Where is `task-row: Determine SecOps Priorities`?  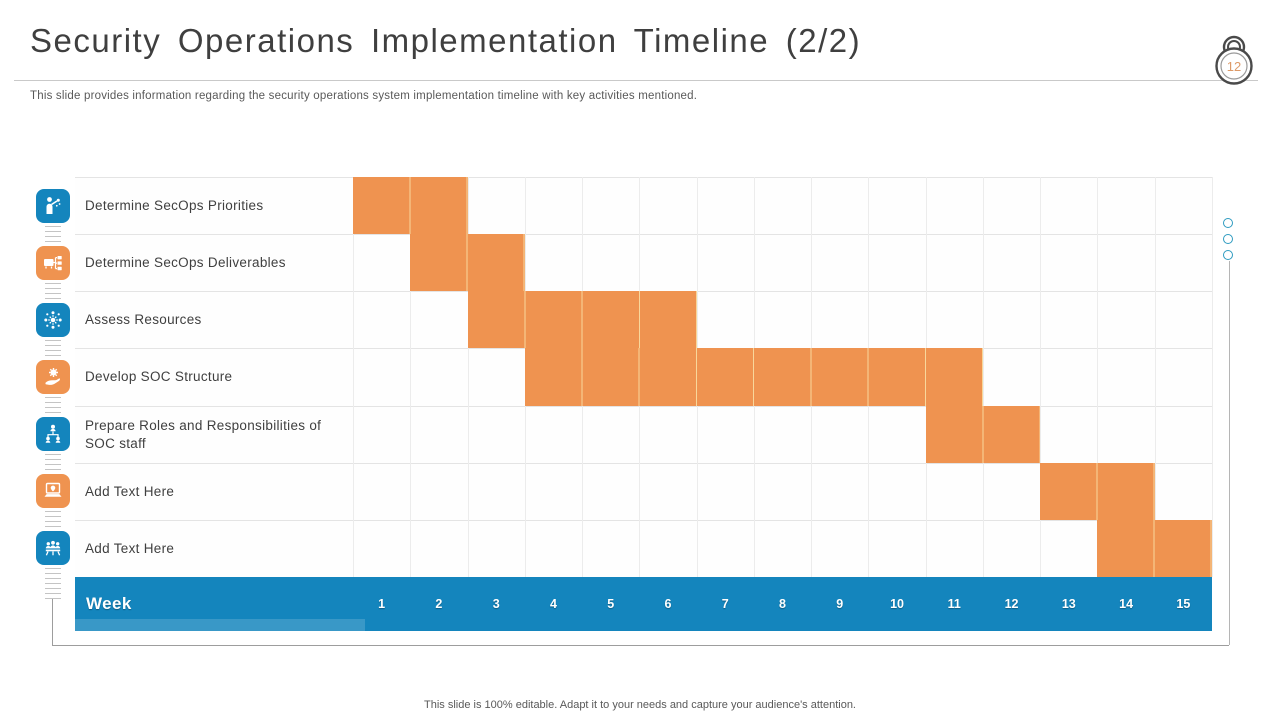 task-row: Determine SecOps Priorities is located at coordinates (643, 206).